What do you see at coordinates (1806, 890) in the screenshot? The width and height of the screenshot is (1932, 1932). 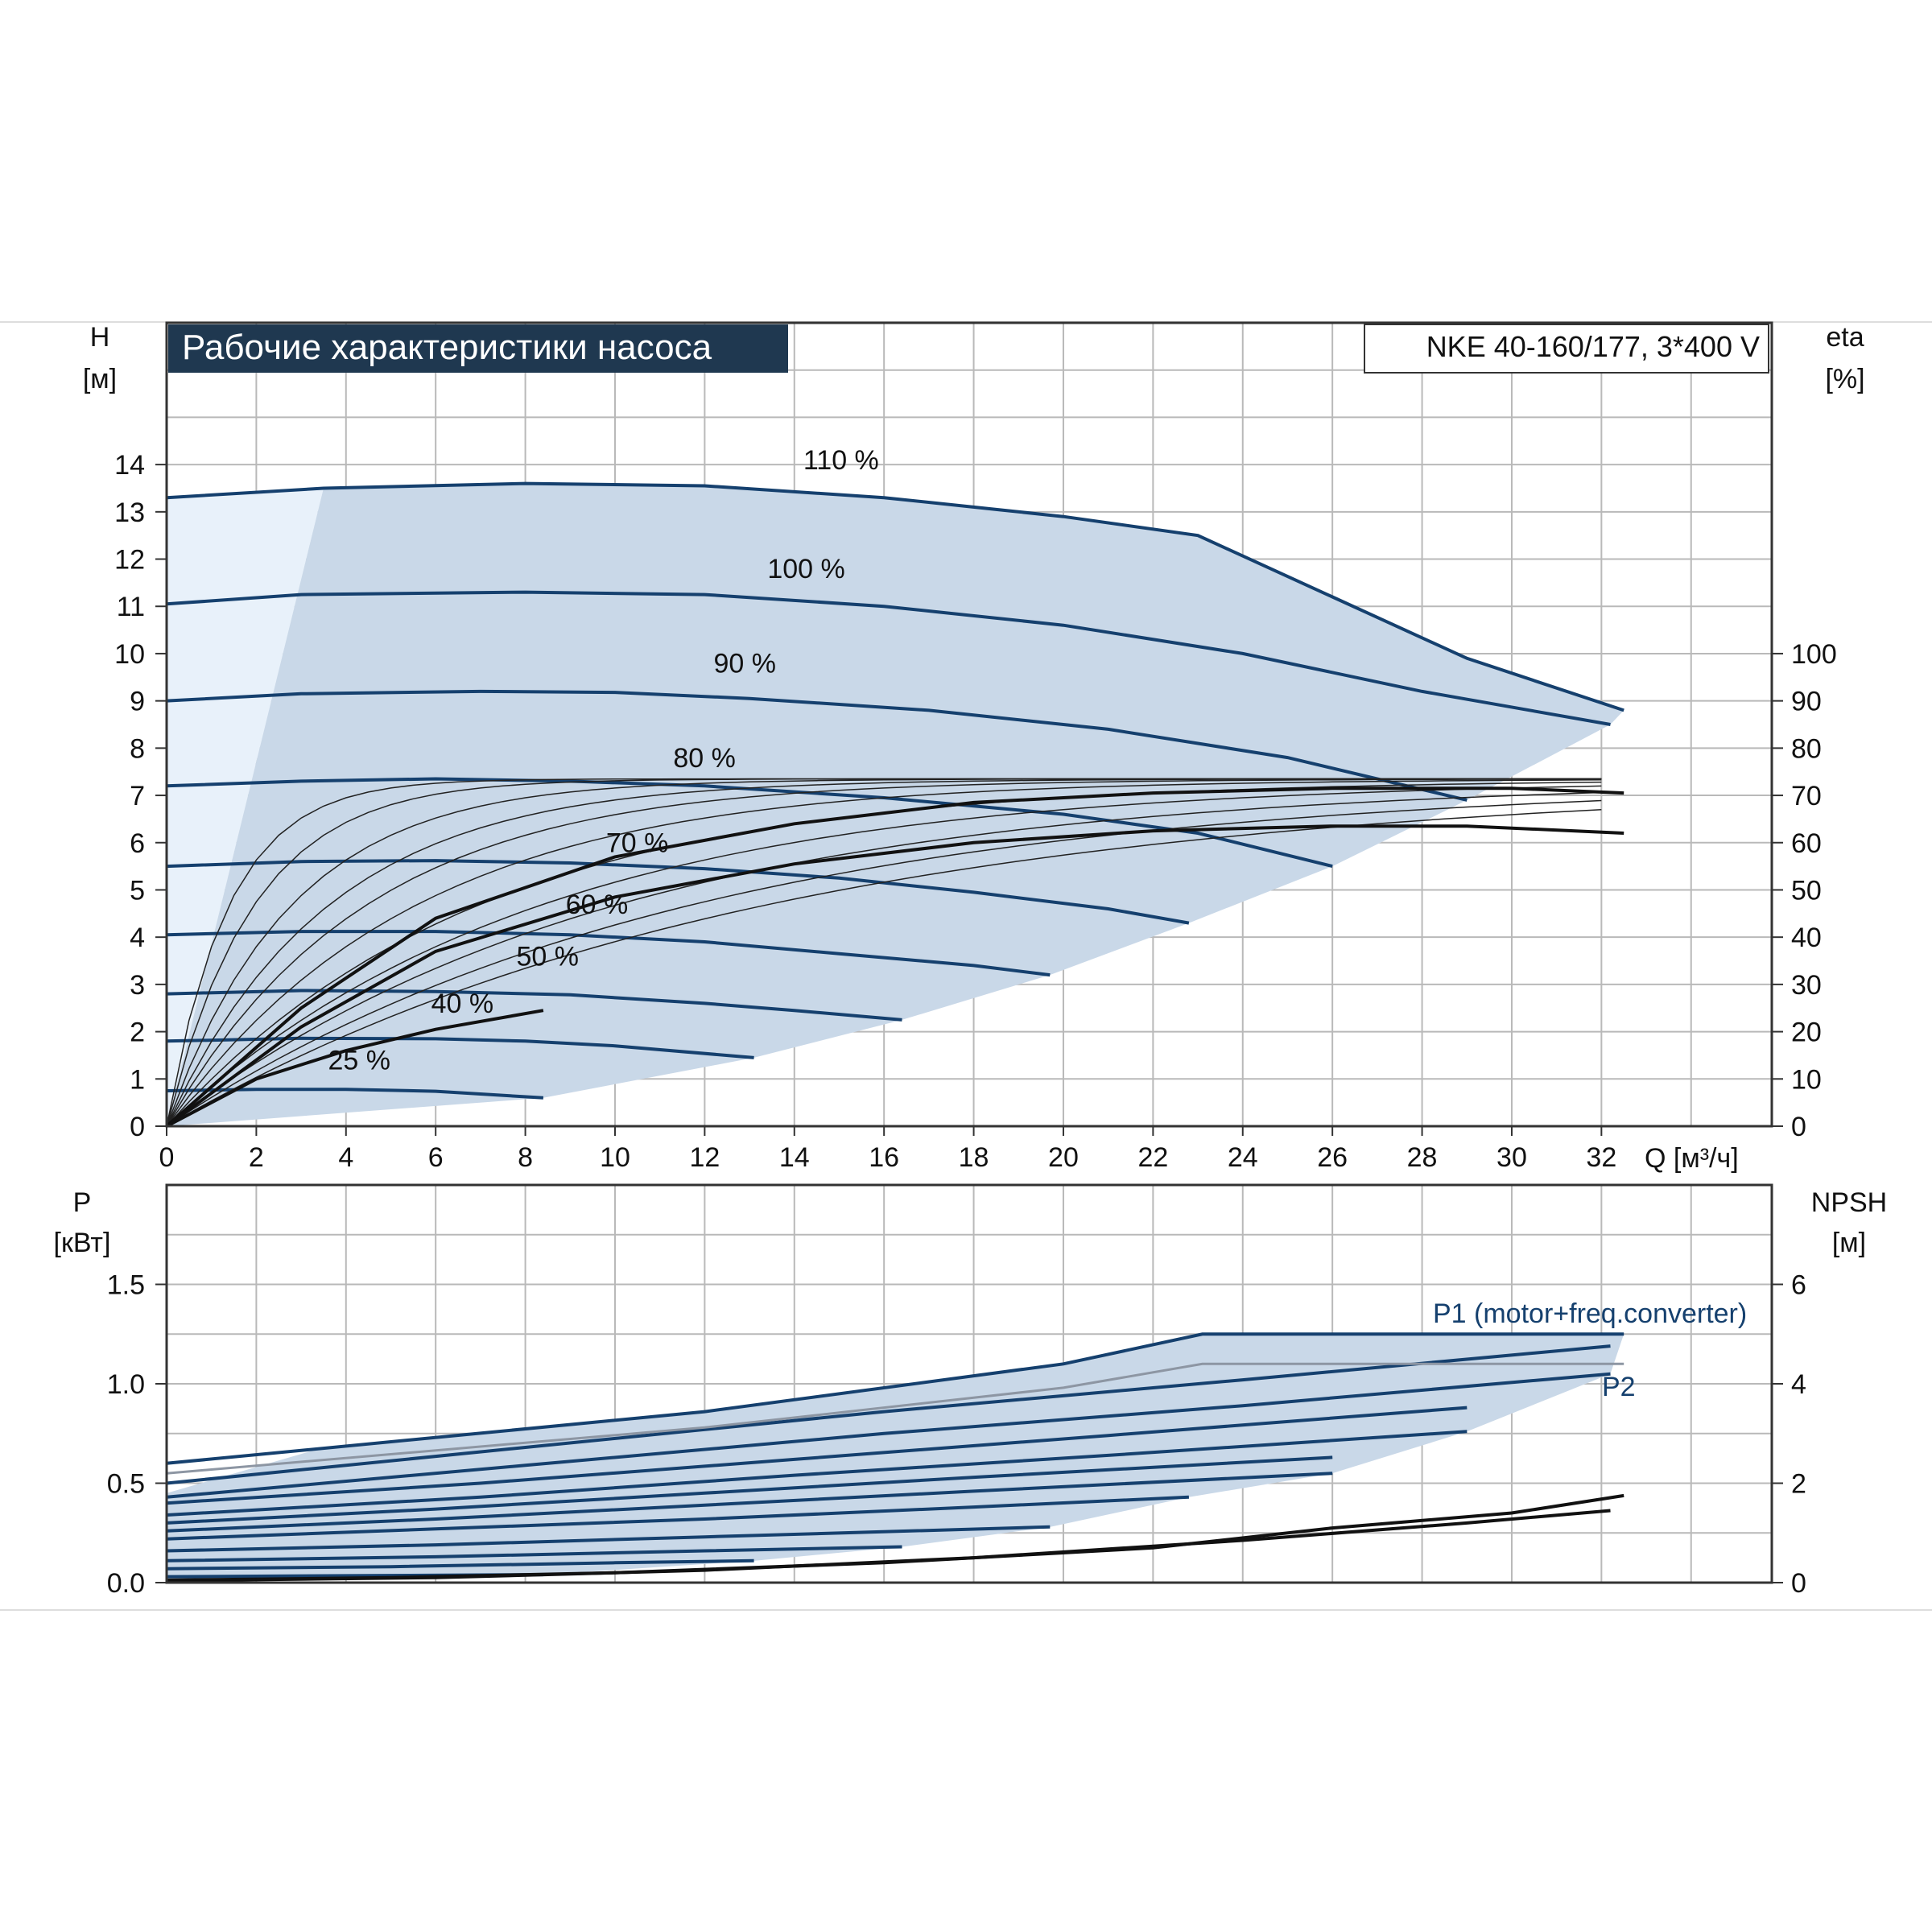 I see `y-tick-label-eta: 50` at bounding box center [1806, 890].